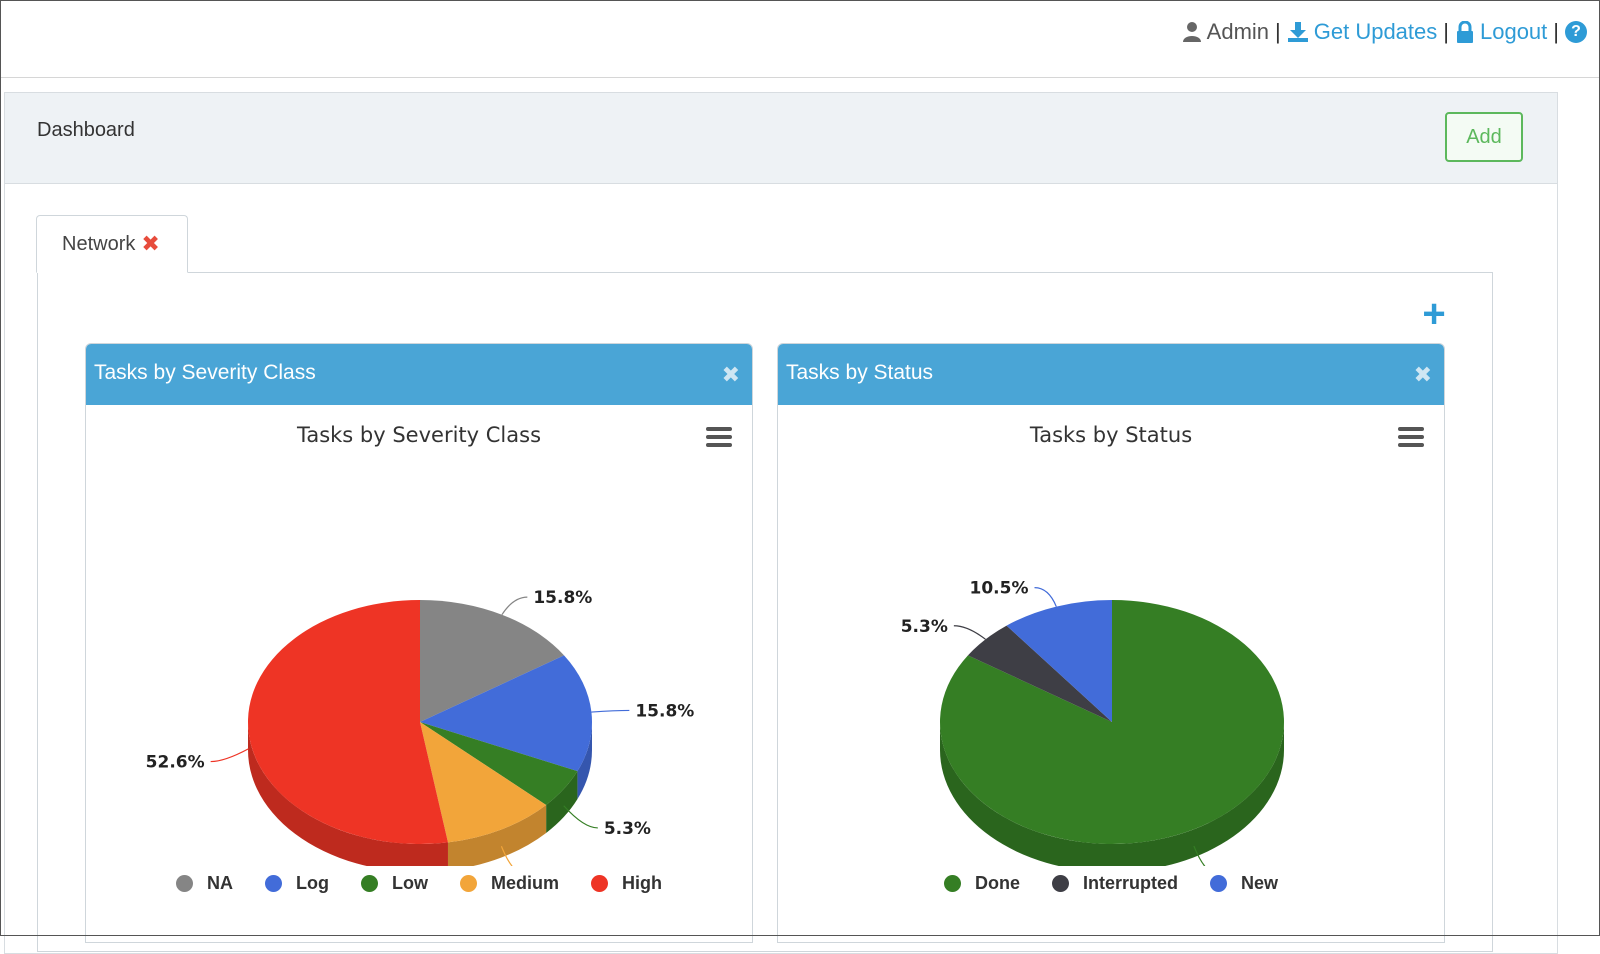 This screenshot has height=954, width=1600. I want to click on chart-legend: Done Interrupted New, so click(1111, 883).